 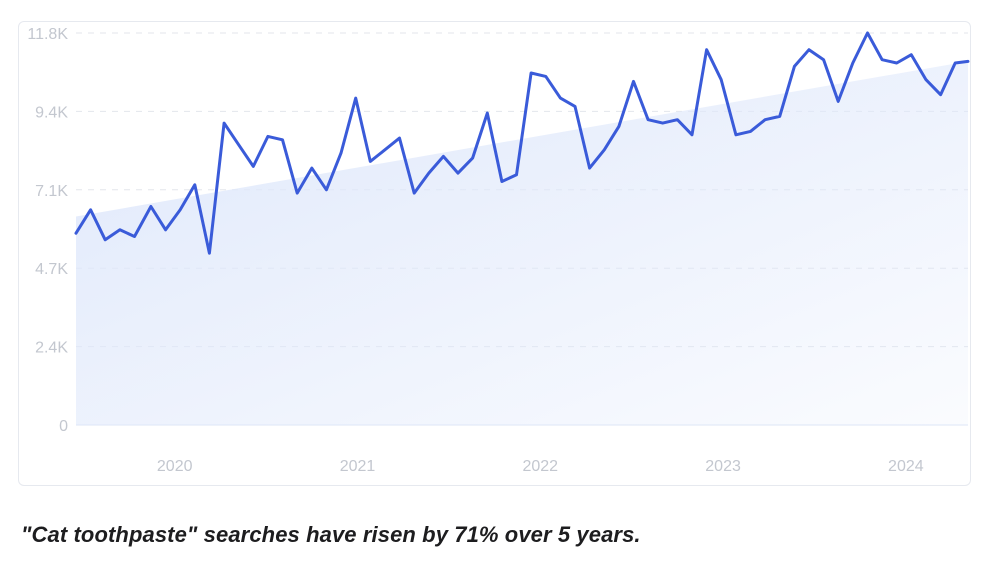 I want to click on x-axis-labels: 2020 2021 2022 2023 2024, so click(x=540, y=466).